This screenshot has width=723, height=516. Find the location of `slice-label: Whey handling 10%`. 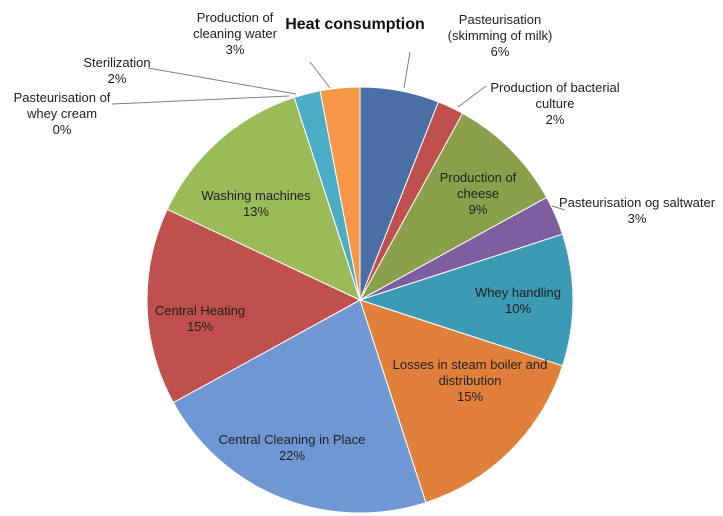

slice-label: Whey handling 10% is located at coordinates (518, 301).